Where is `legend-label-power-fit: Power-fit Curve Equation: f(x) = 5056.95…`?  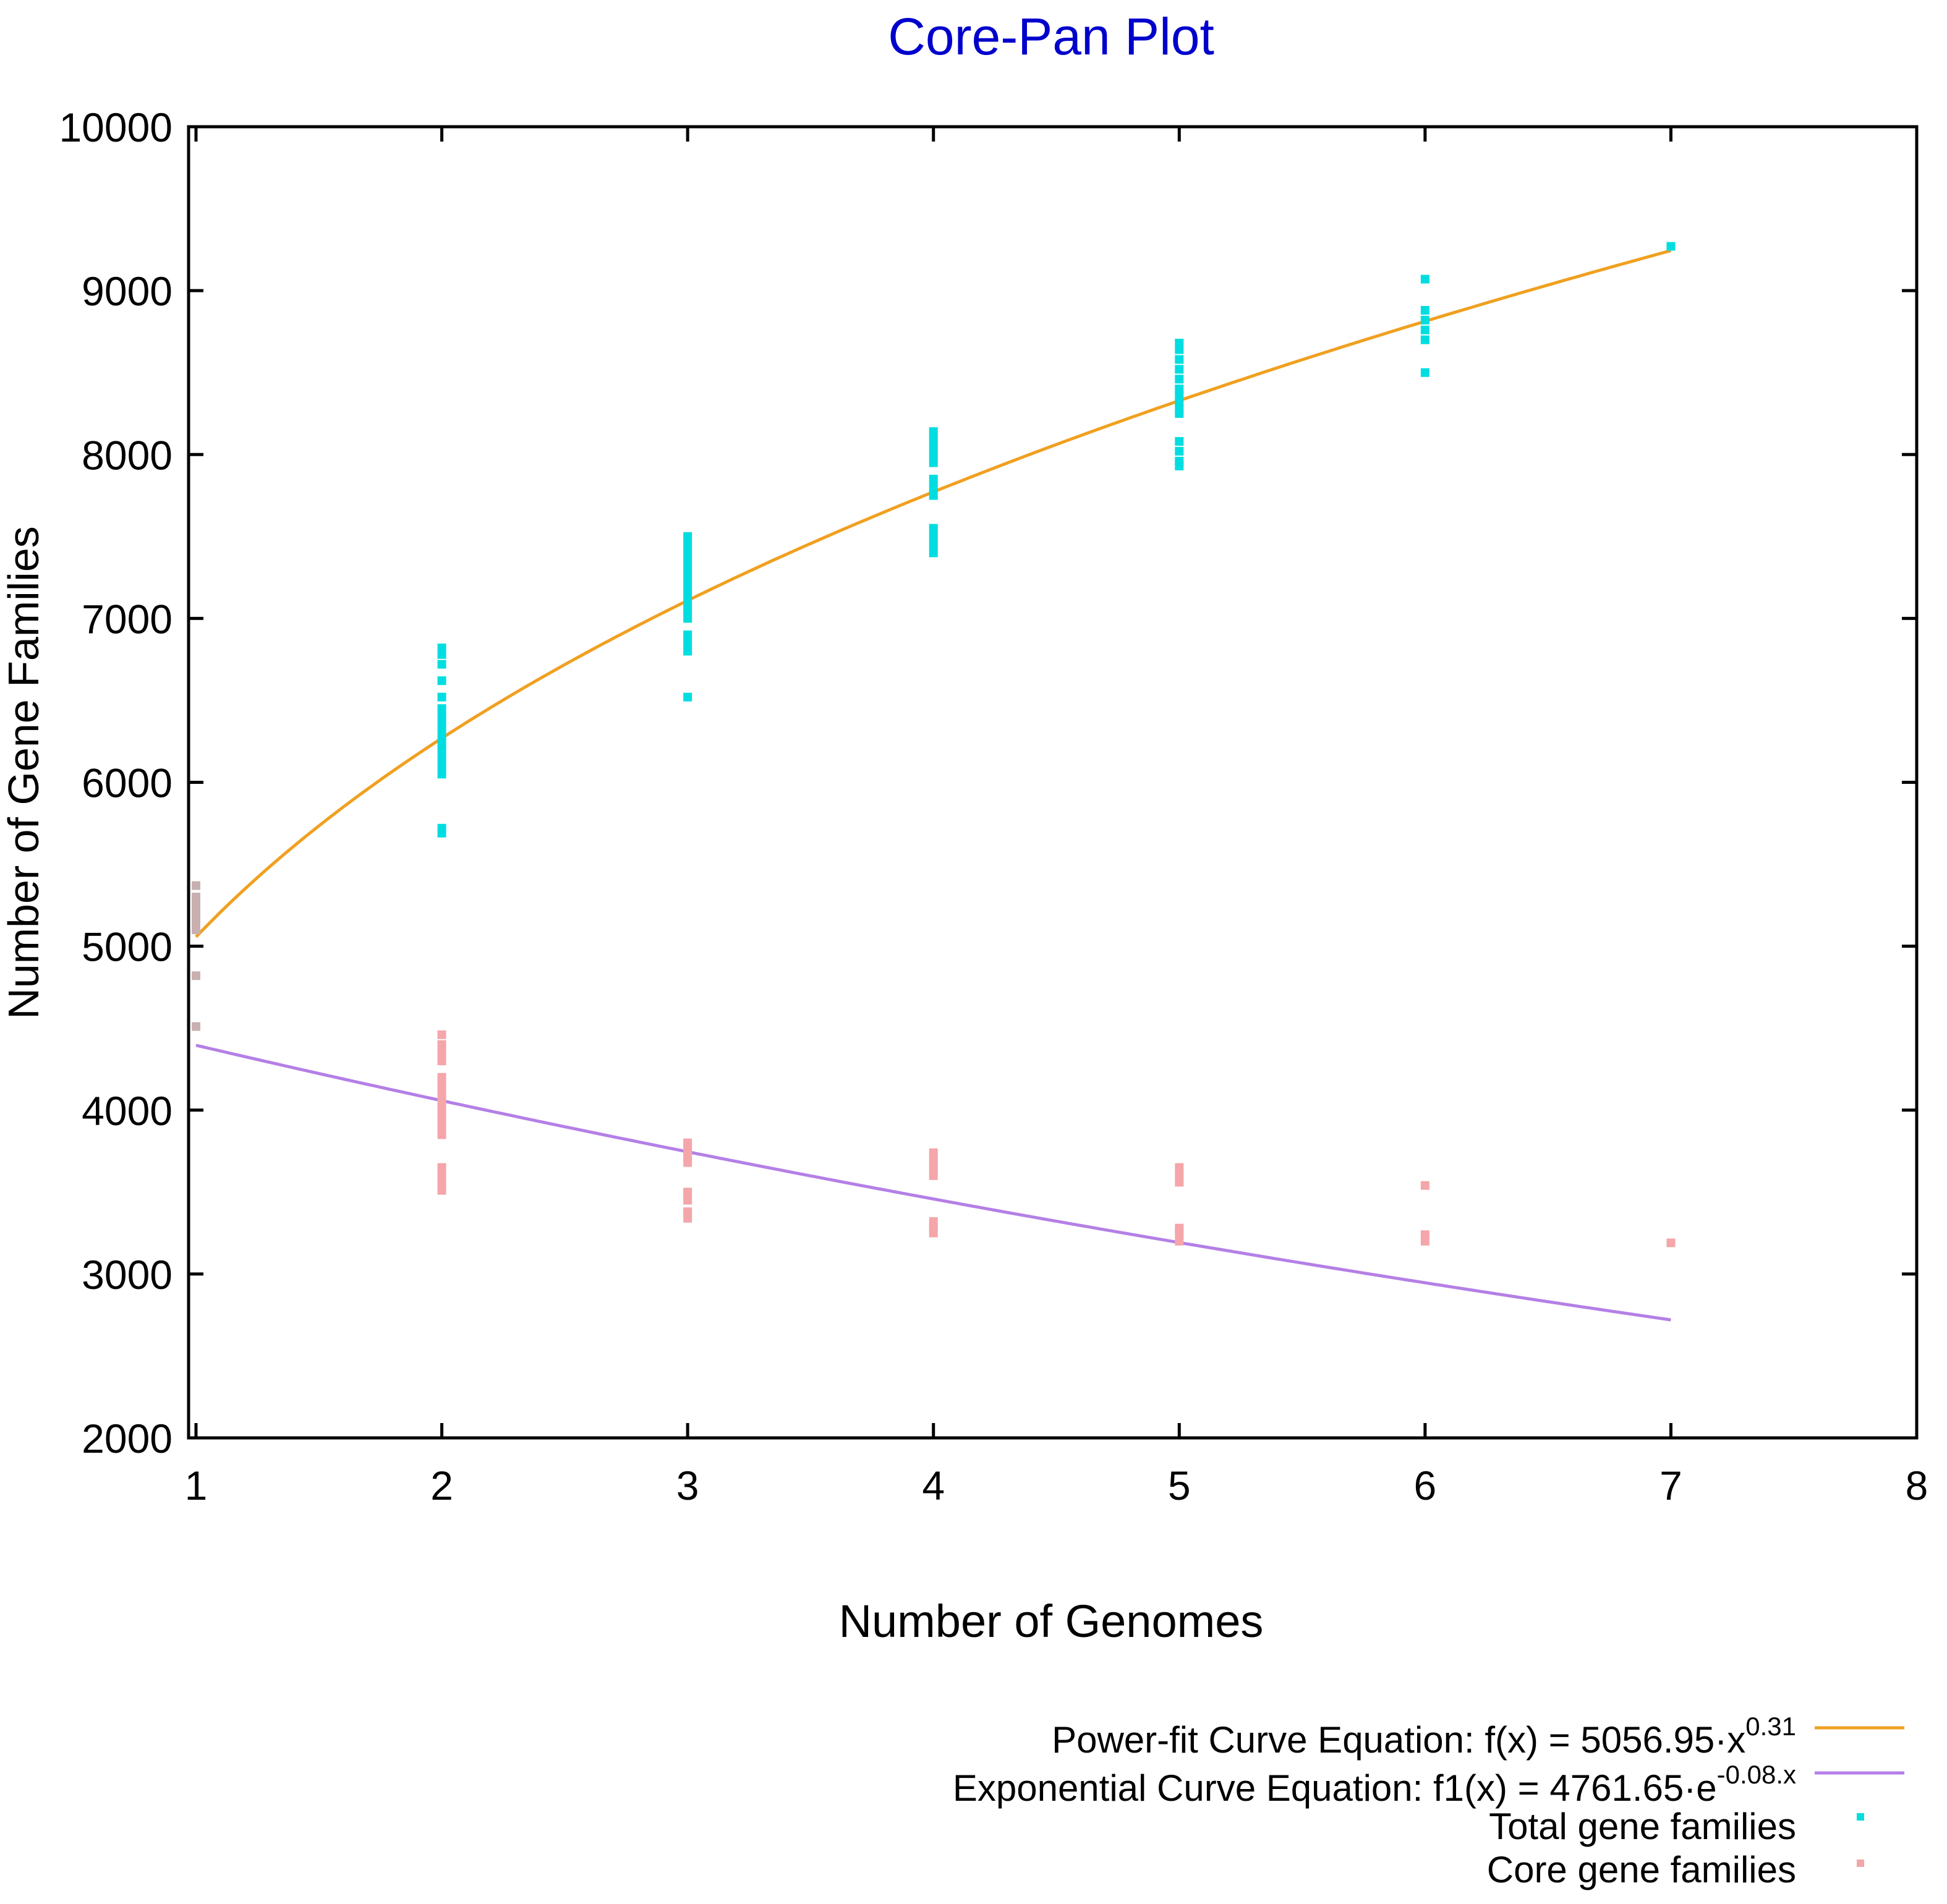
legend-label-power-fit: Power-fit Curve Equation: f(x) = 5056.95… is located at coordinates (1424, 1736).